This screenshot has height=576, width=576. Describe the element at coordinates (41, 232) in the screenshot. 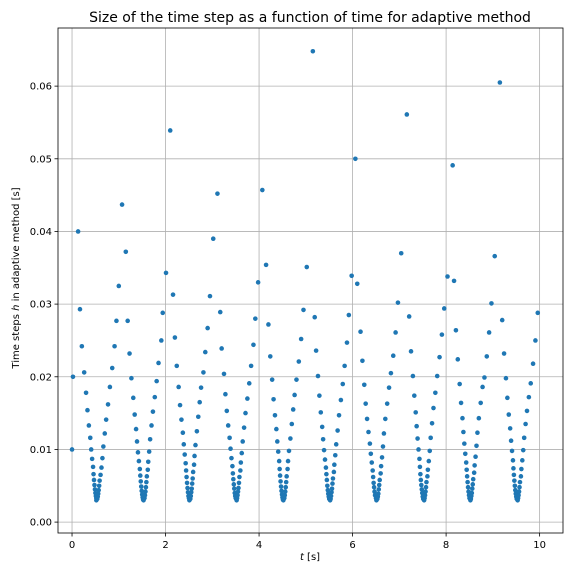

I see `y-tick-label: 0.04` at that location.